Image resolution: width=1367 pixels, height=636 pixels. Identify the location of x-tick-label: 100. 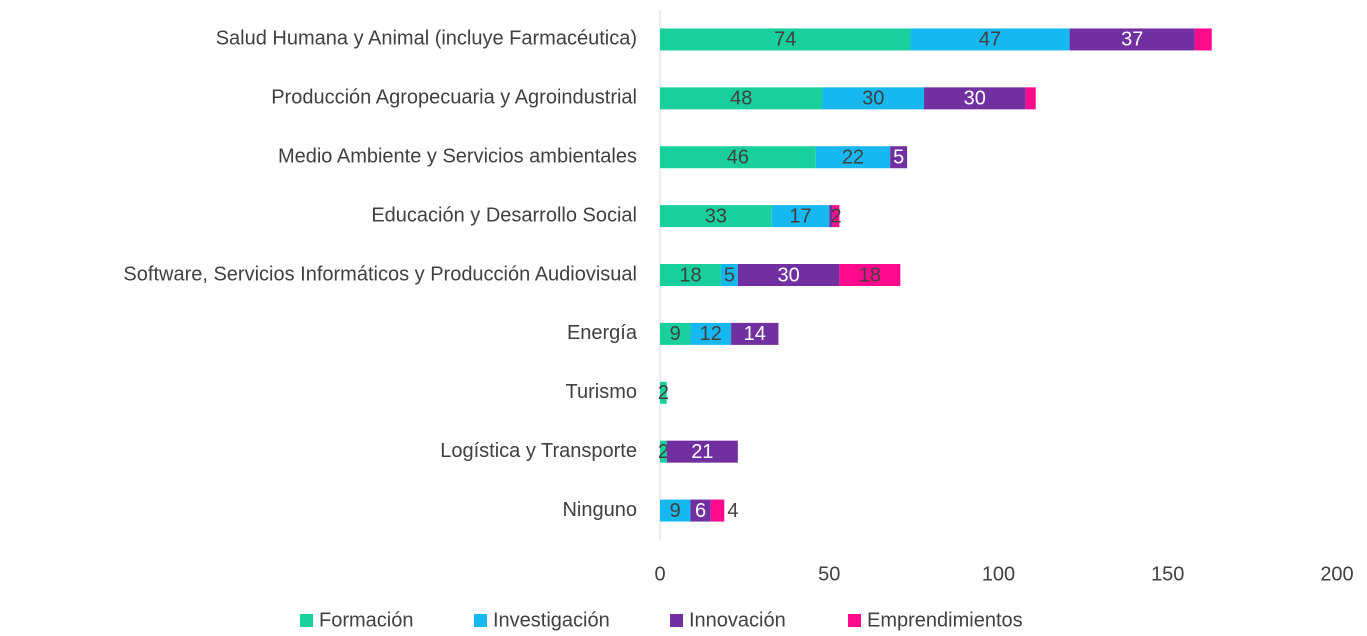
(998, 574).